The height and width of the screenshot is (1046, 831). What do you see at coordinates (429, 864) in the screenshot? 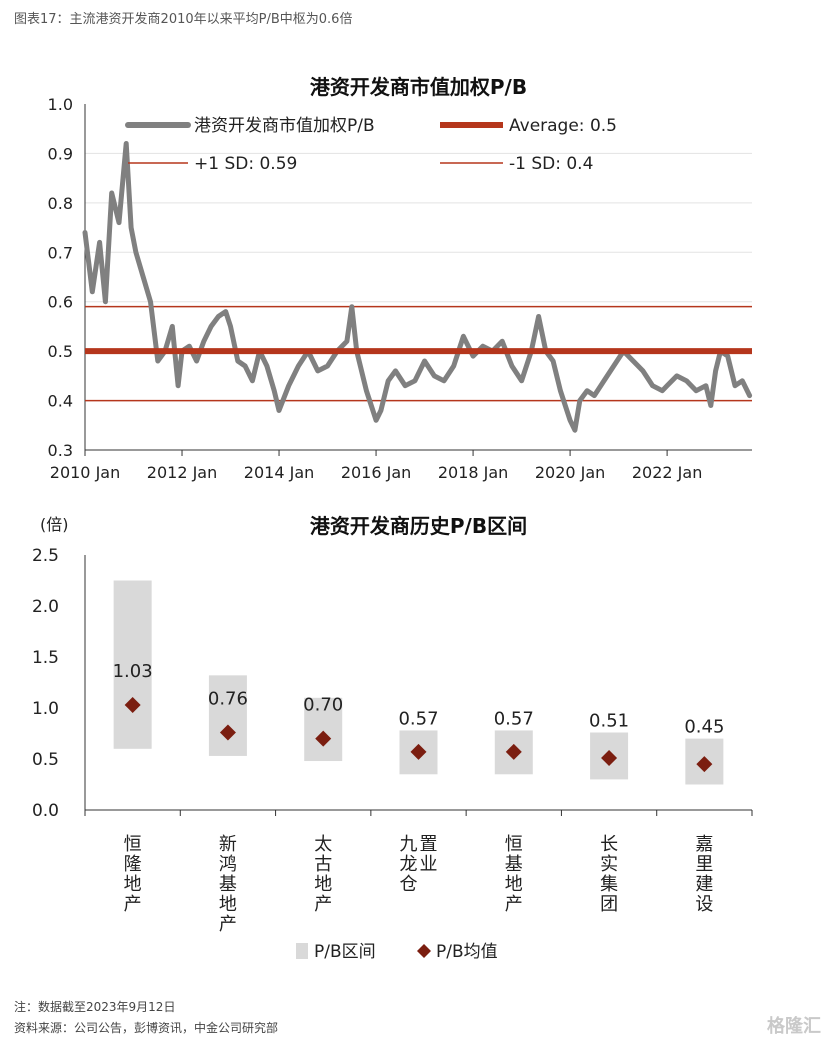
I see `category-label-char: 业` at bounding box center [429, 864].